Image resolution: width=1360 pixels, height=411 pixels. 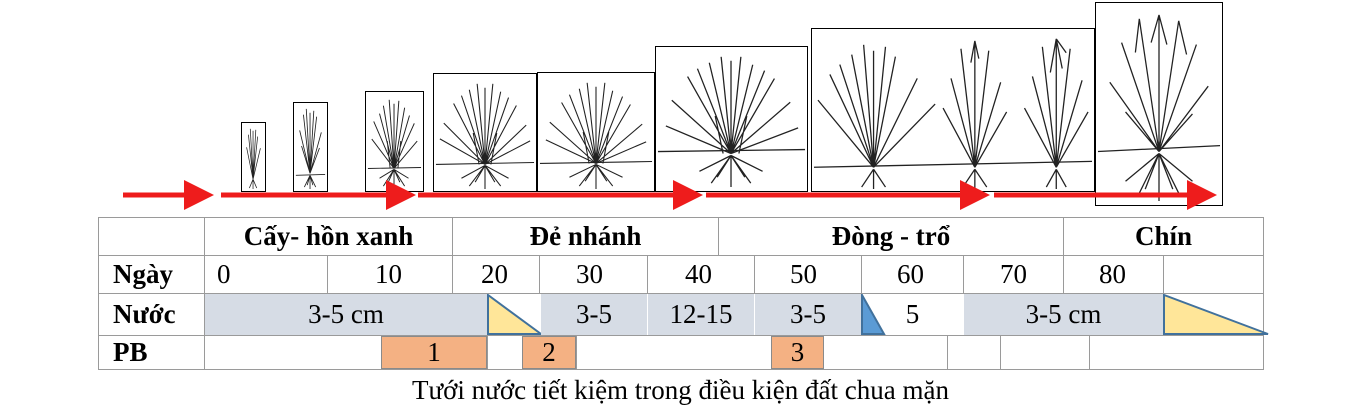 What do you see at coordinates (910, 274) in the screenshot?
I see `day-value: 60` at bounding box center [910, 274].